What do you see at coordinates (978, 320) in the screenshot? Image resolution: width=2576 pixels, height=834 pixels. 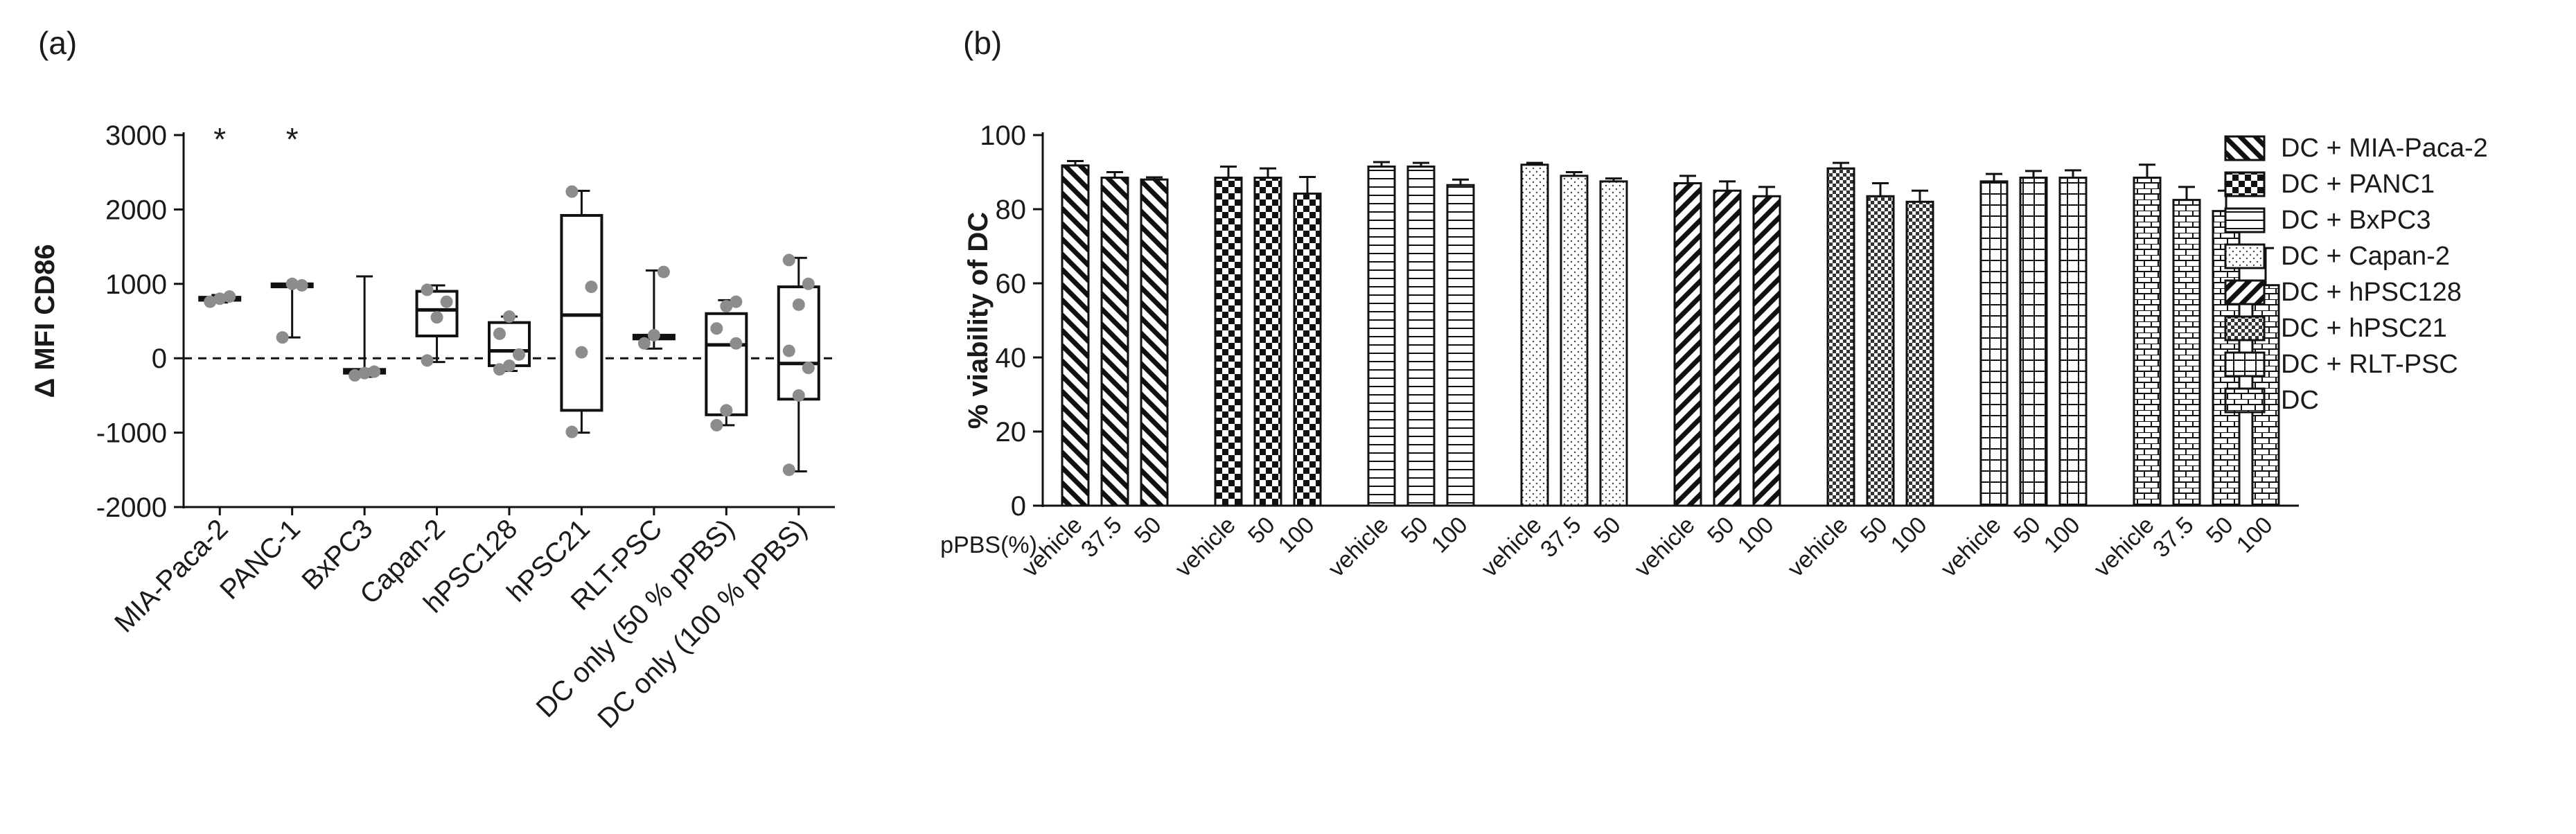 I see `y-axis-label: % viability of DC` at bounding box center [978, 320].